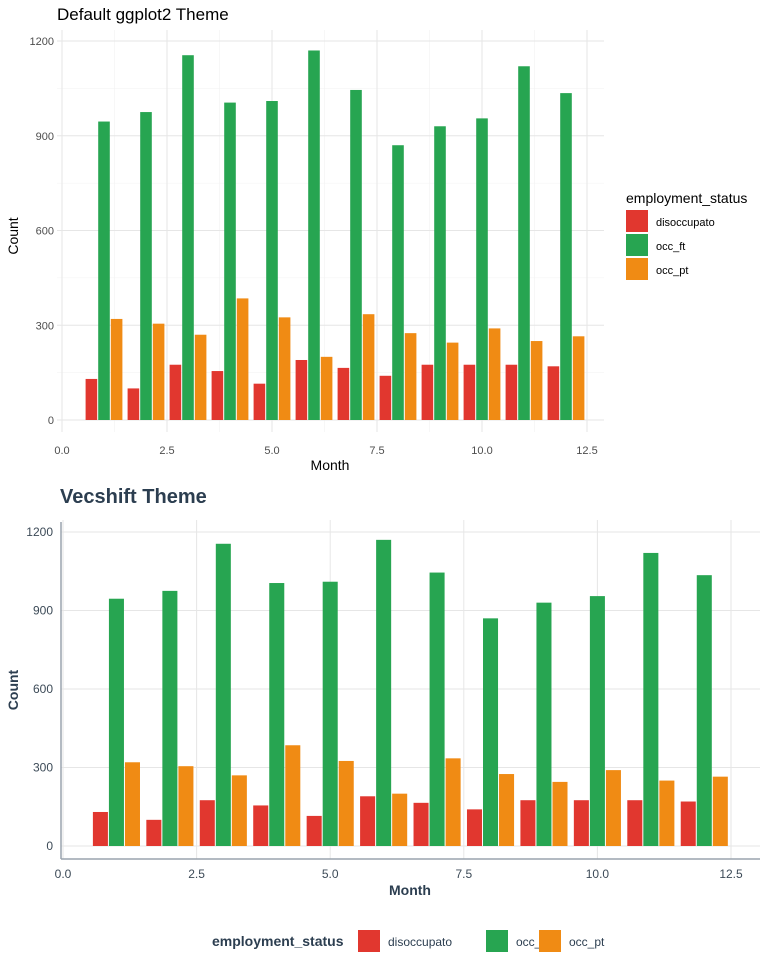 Image resolution: width=768 pixels, height=960 pixels. What do you see at coordinates (587, 942) in the screenshot?
I see `legend-label-occ_pt: occ_pt` at bounding box center [587, 942].